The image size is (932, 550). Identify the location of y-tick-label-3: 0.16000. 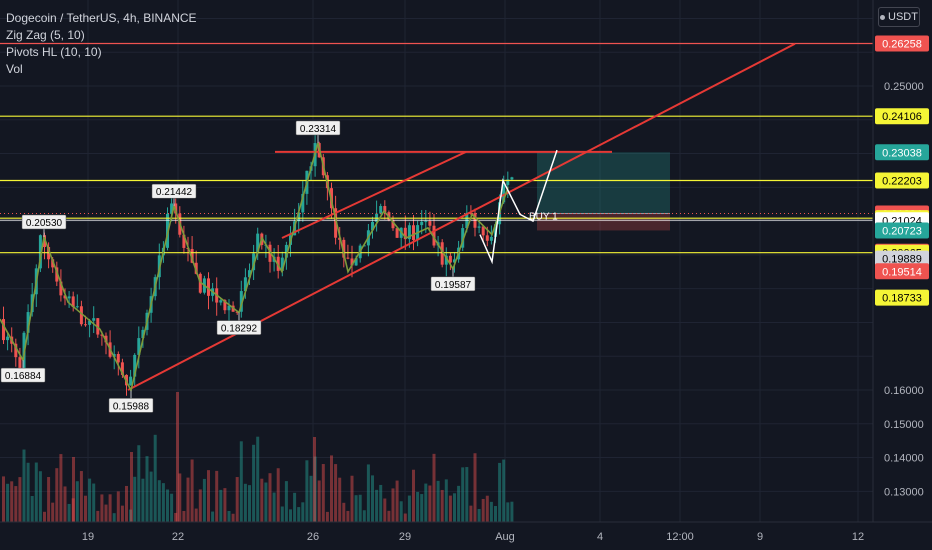
(904, 391).